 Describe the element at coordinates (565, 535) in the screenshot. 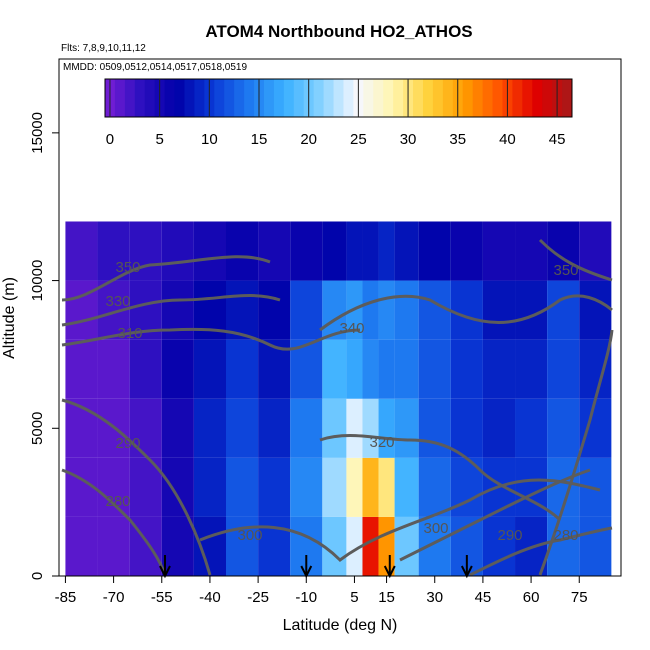

I see `contour-label: 280` at that location.